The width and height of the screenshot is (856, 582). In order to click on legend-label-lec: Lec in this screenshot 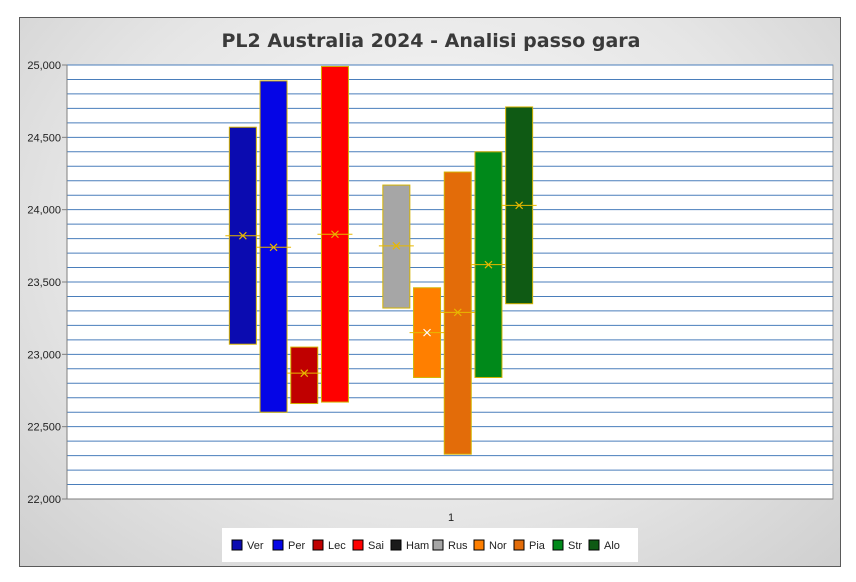, I will do `click(337, 546)`.